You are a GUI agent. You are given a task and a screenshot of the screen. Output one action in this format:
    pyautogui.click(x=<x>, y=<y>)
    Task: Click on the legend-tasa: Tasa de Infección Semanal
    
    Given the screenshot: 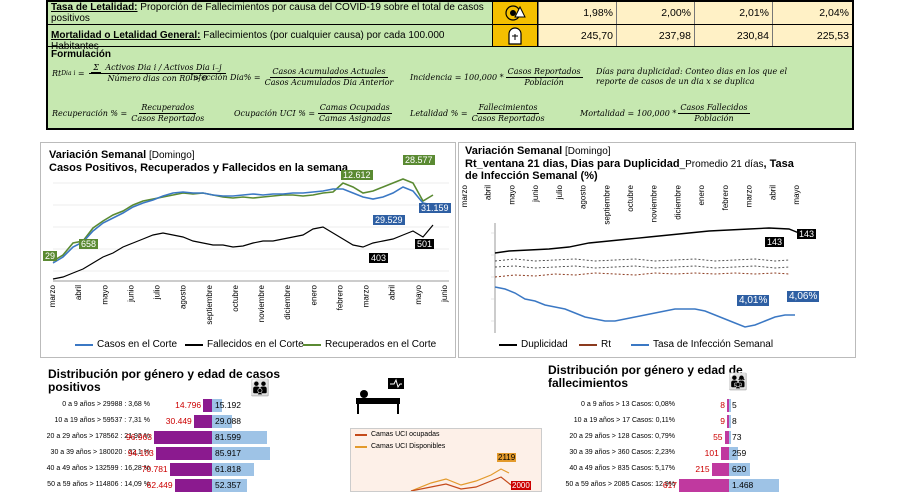 What is the action you would take?
    pyautogui.click(x=702, y=344)
    